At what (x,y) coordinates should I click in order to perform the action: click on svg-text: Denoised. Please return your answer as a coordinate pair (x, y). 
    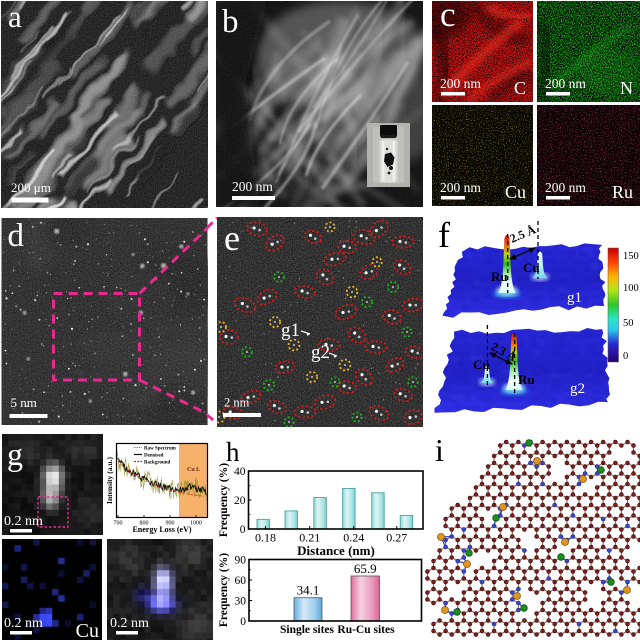
    Looking at the image, I should click on (154, 456).